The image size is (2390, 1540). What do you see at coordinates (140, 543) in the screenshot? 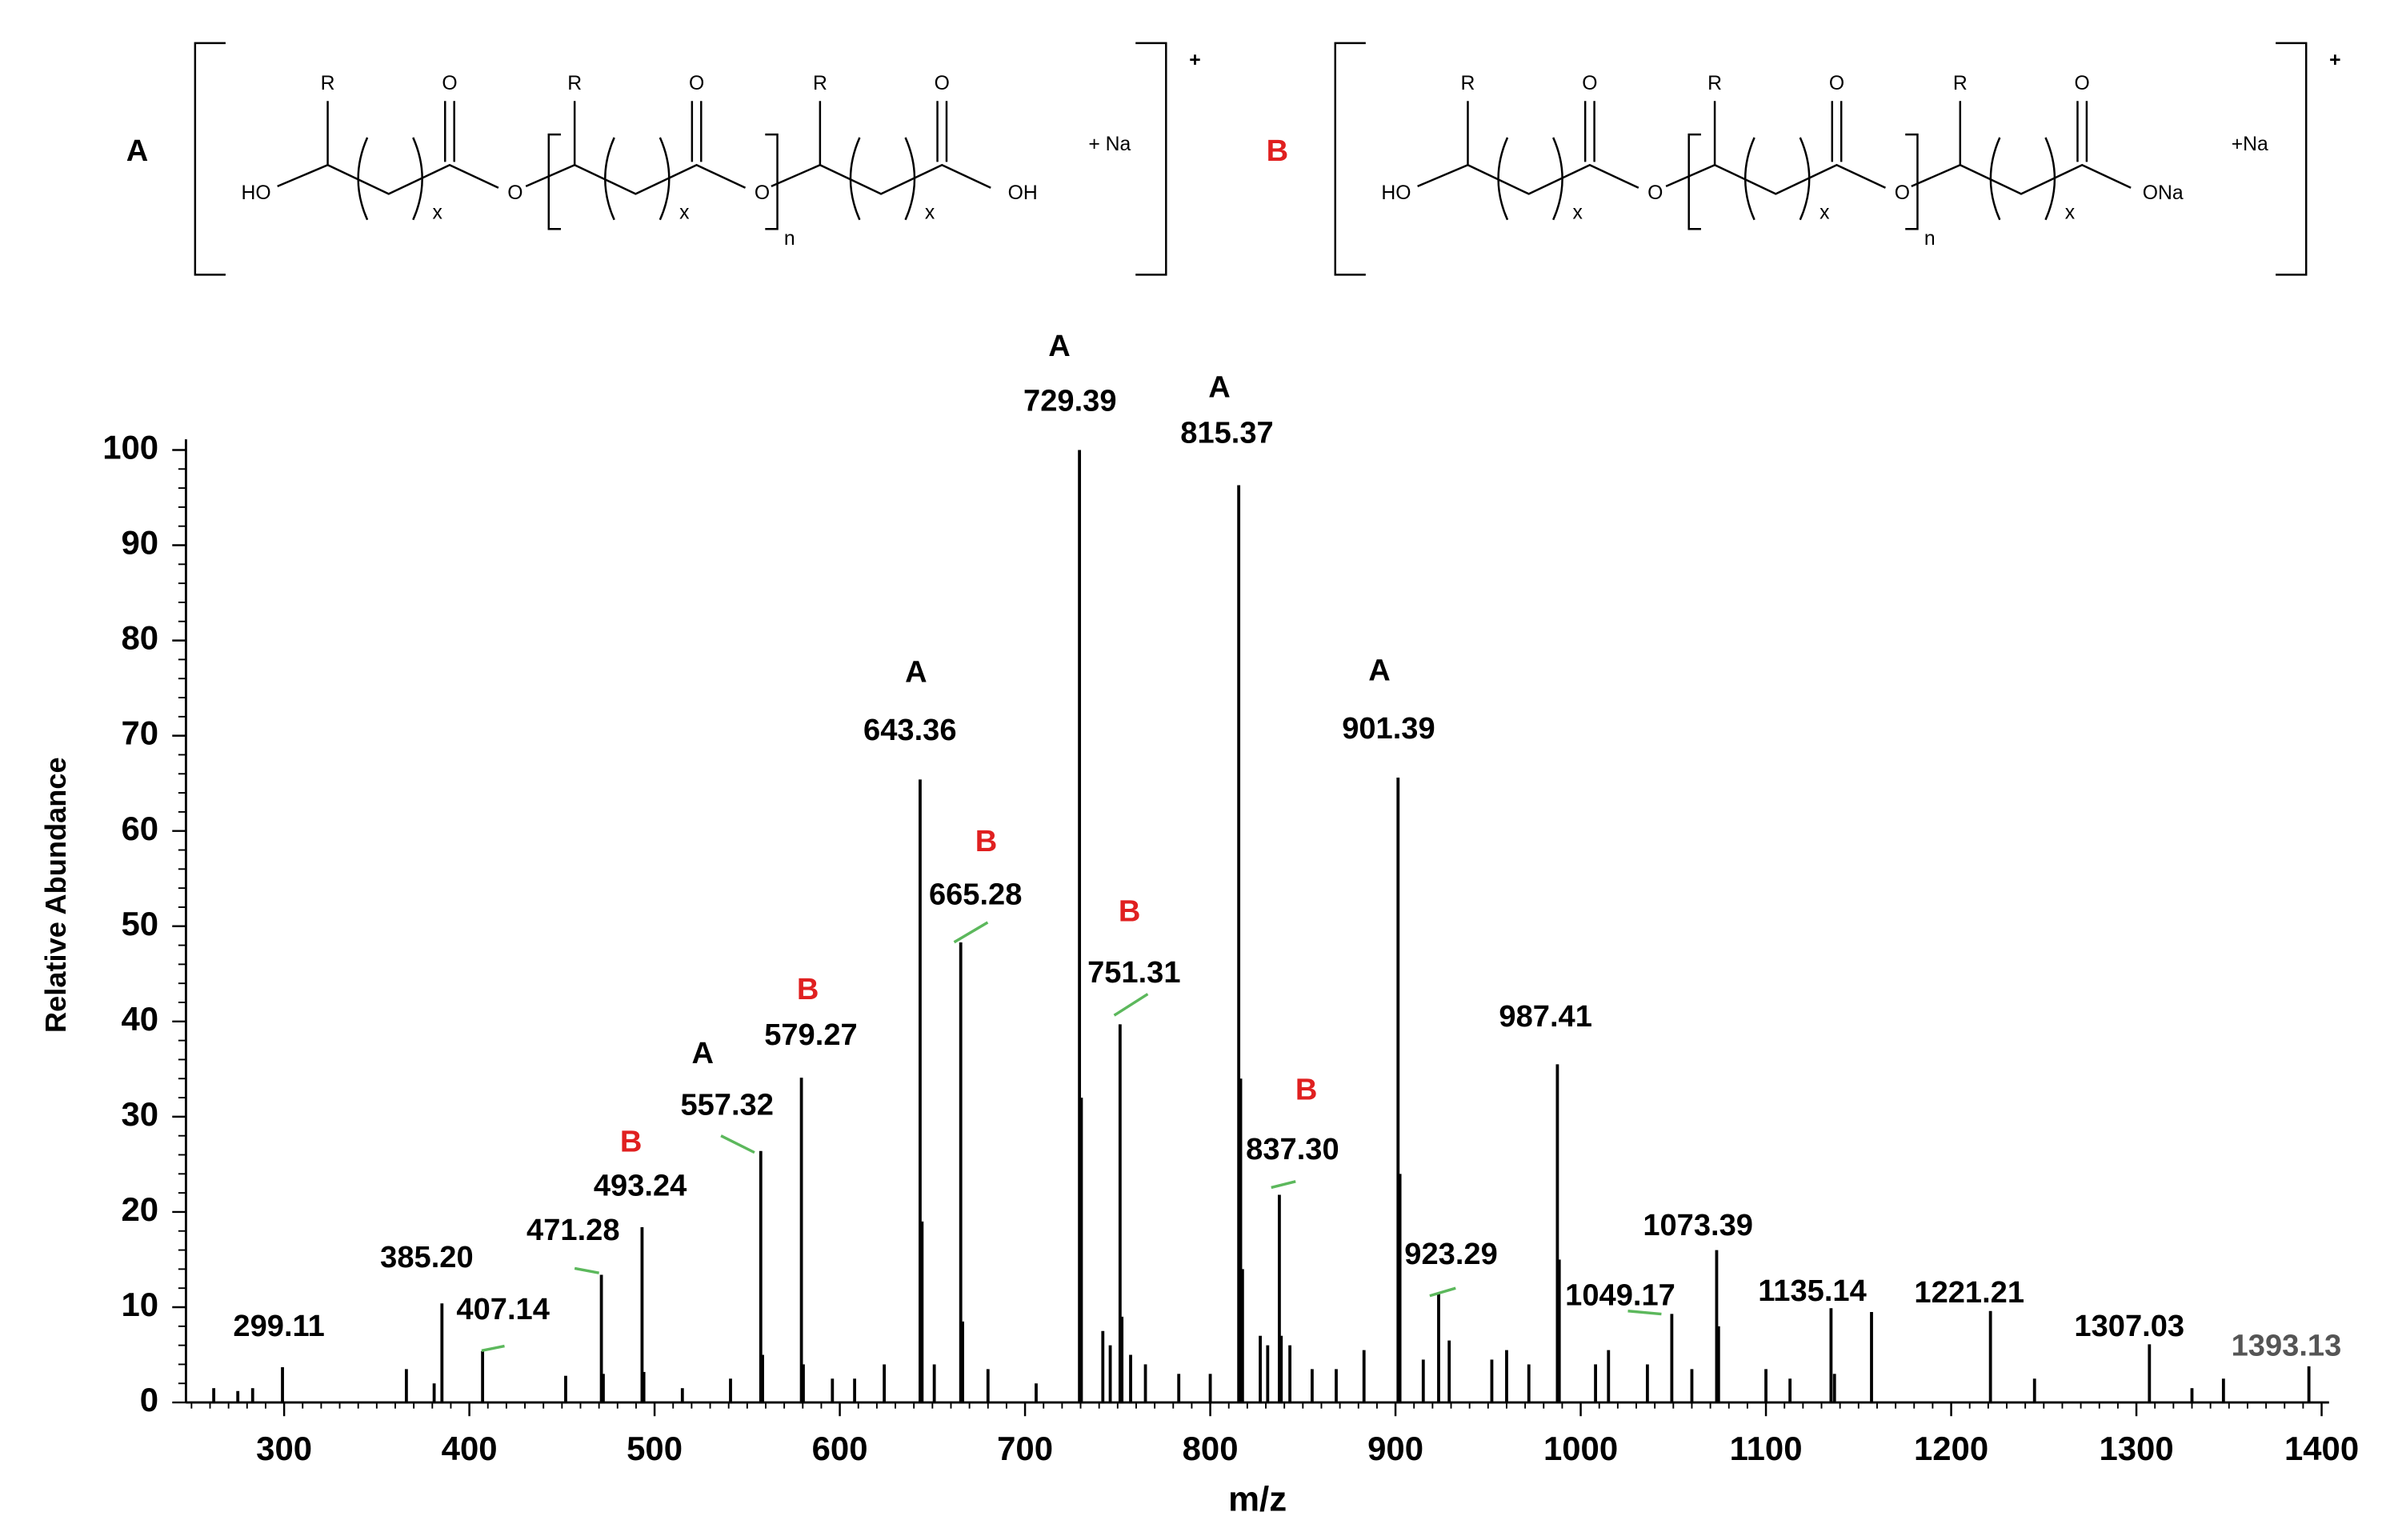
I see `y-tick-label: 90` at bounding box center [140, 543].